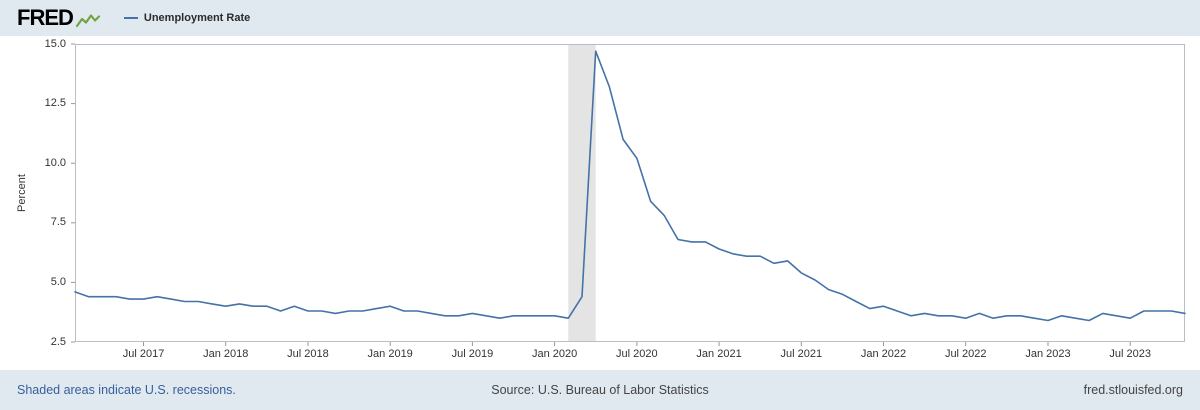 The width and height of the screenshot is (1200, 410). I want to click on x-axis-tick-label: Jan 2020, so click(554, 354).